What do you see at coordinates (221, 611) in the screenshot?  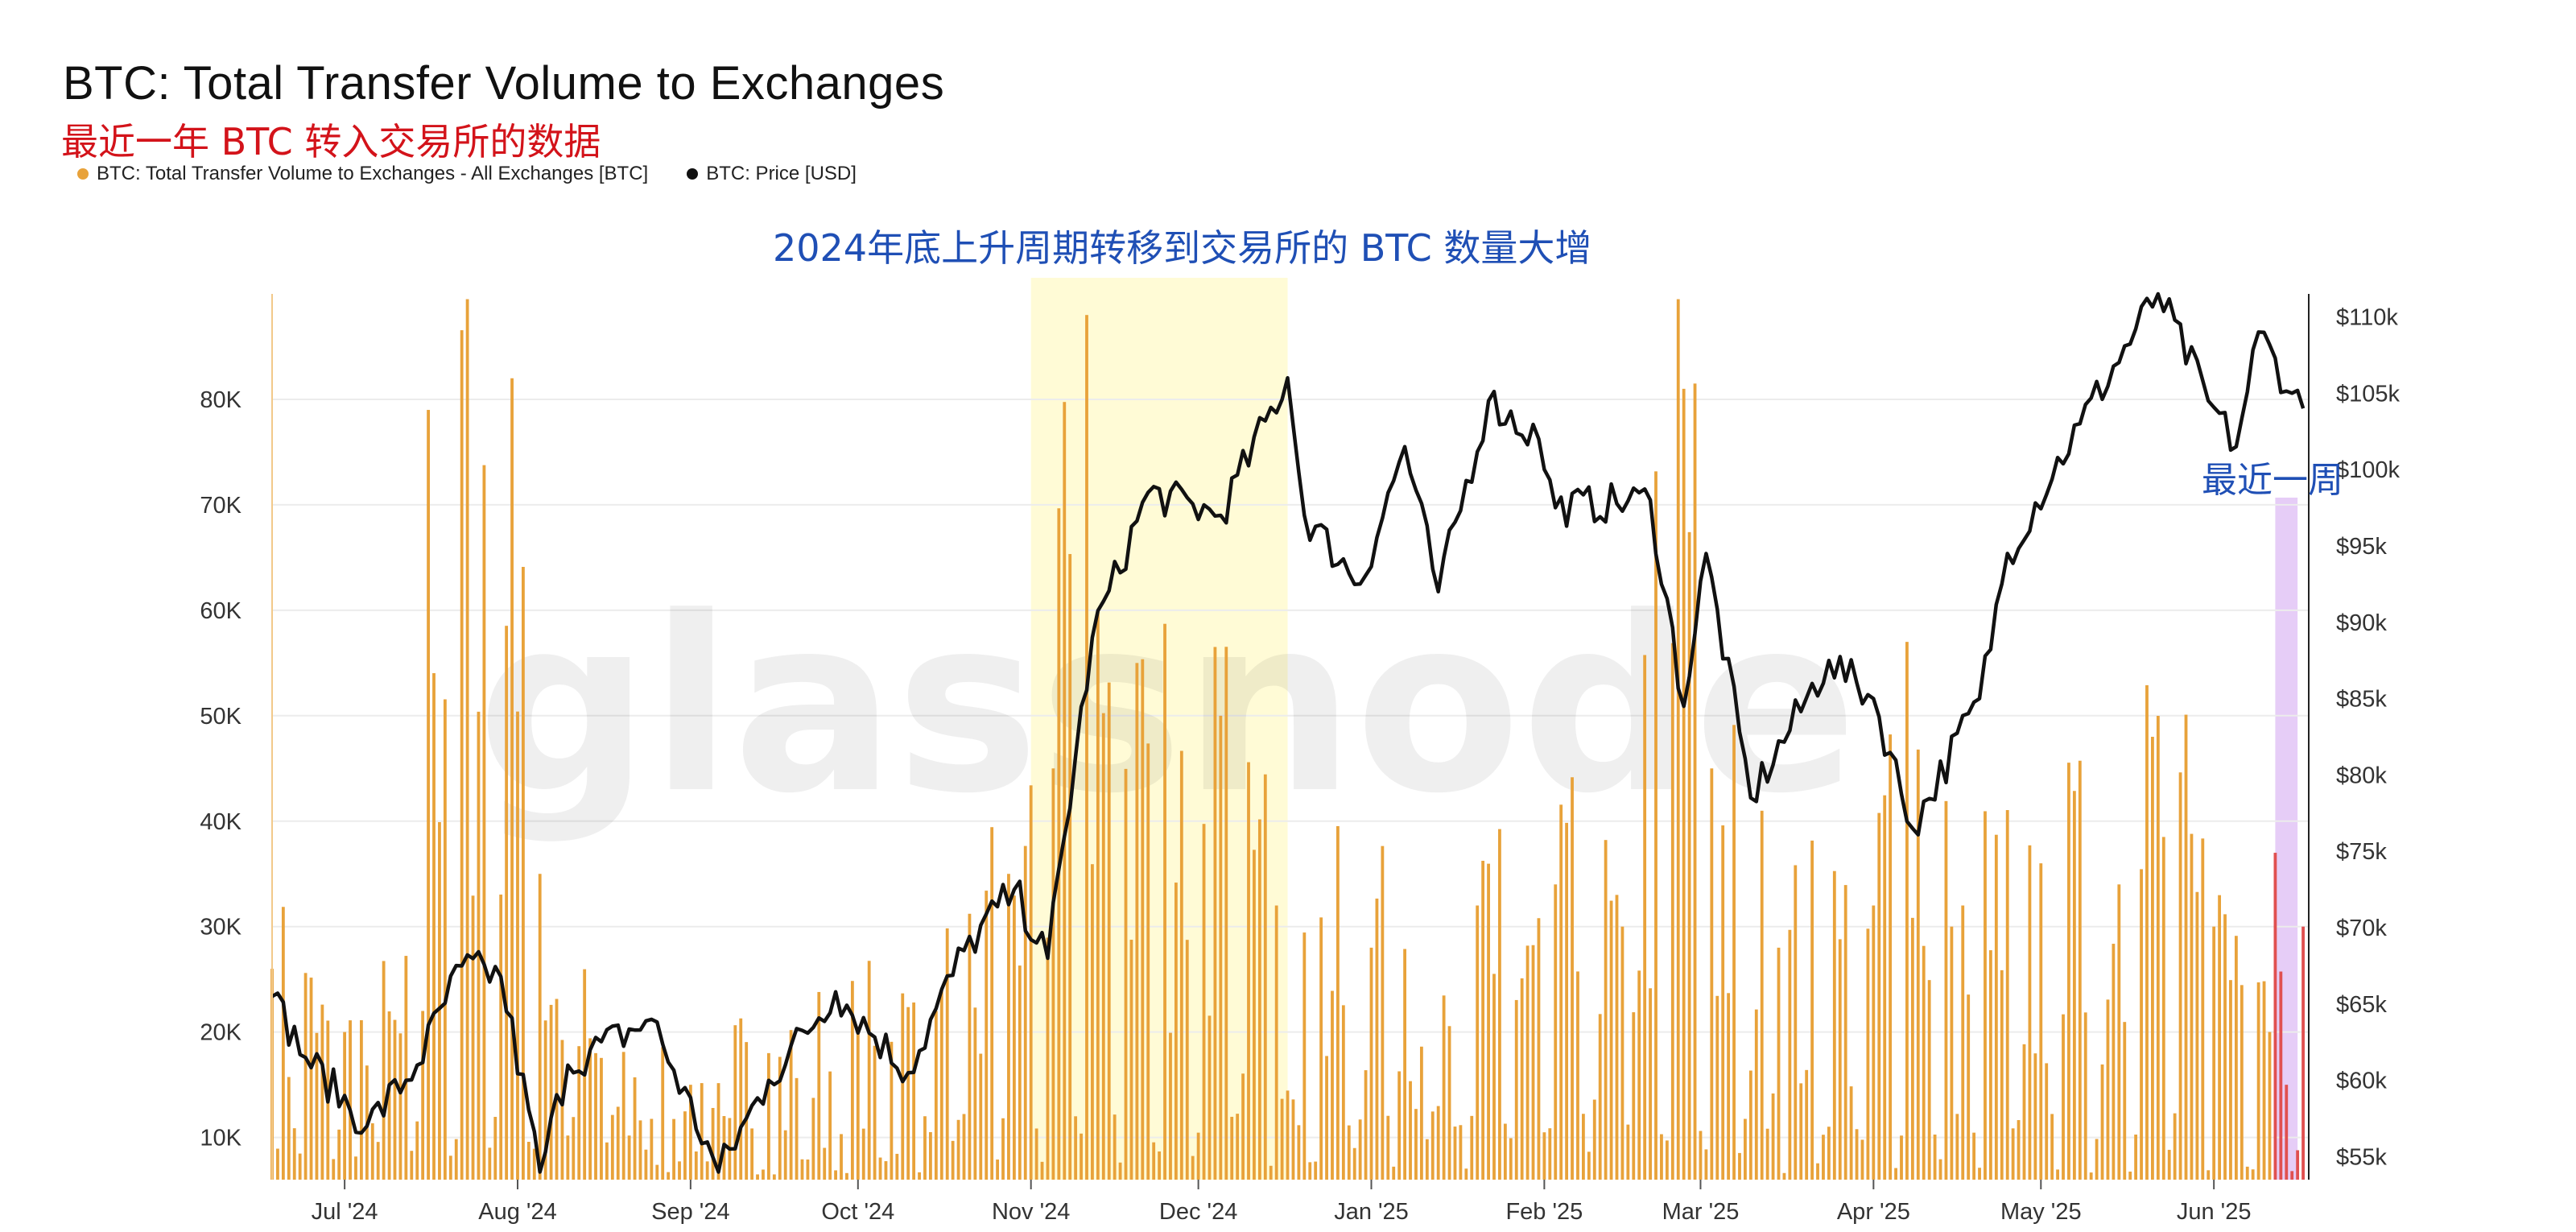 I see `y-left-tick-label: 60K` at bounding box center [221, 611].